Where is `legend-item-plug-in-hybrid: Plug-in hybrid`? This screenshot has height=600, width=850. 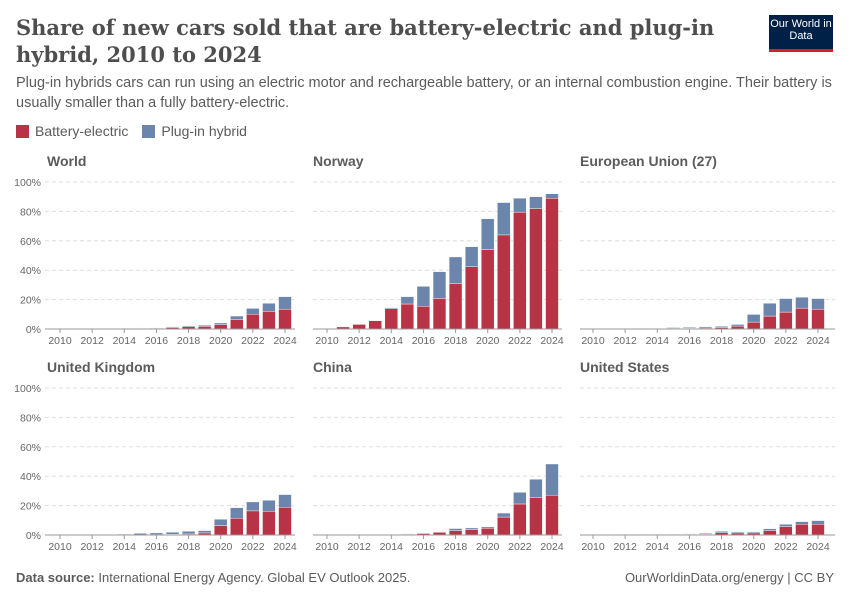
legend-item-plug-in-hybrid: Plug-in hybrid is located at coordinates (194, 131).